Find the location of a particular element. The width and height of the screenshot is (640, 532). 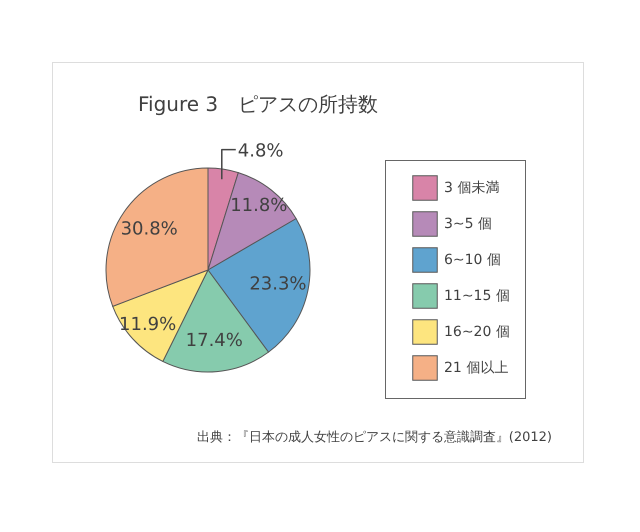

data-label: 17.4% is located at coordinates (214, 341).